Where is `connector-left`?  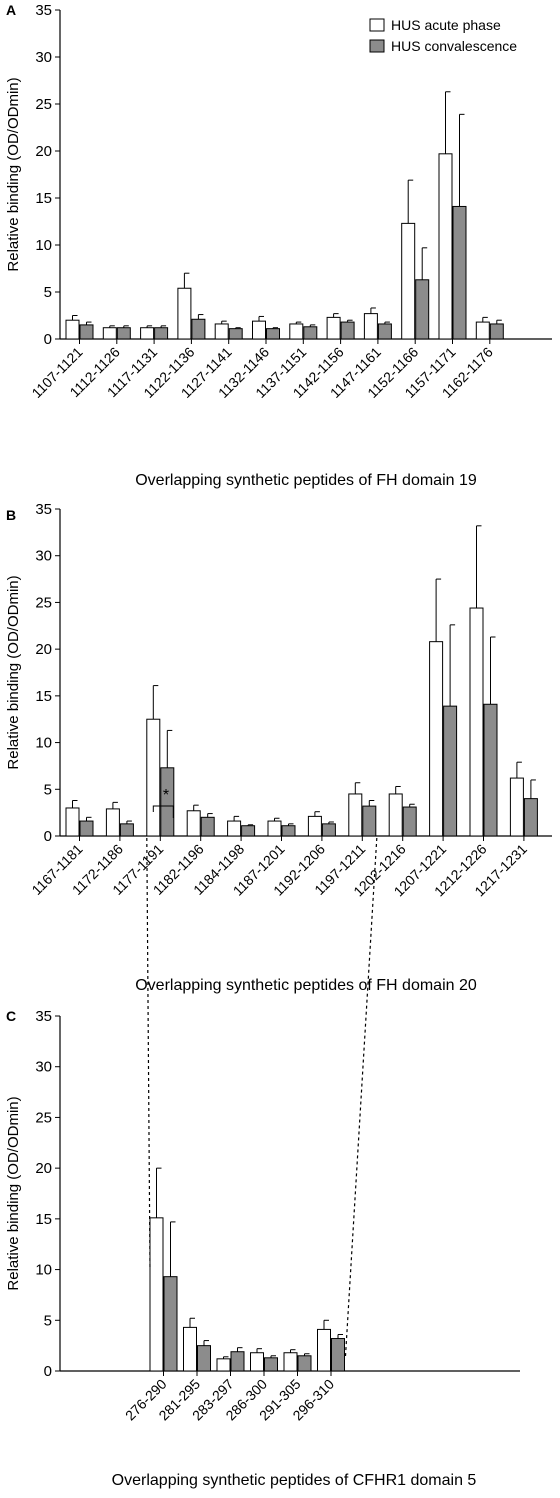 connector-left is located at coordinates (148, 1054).